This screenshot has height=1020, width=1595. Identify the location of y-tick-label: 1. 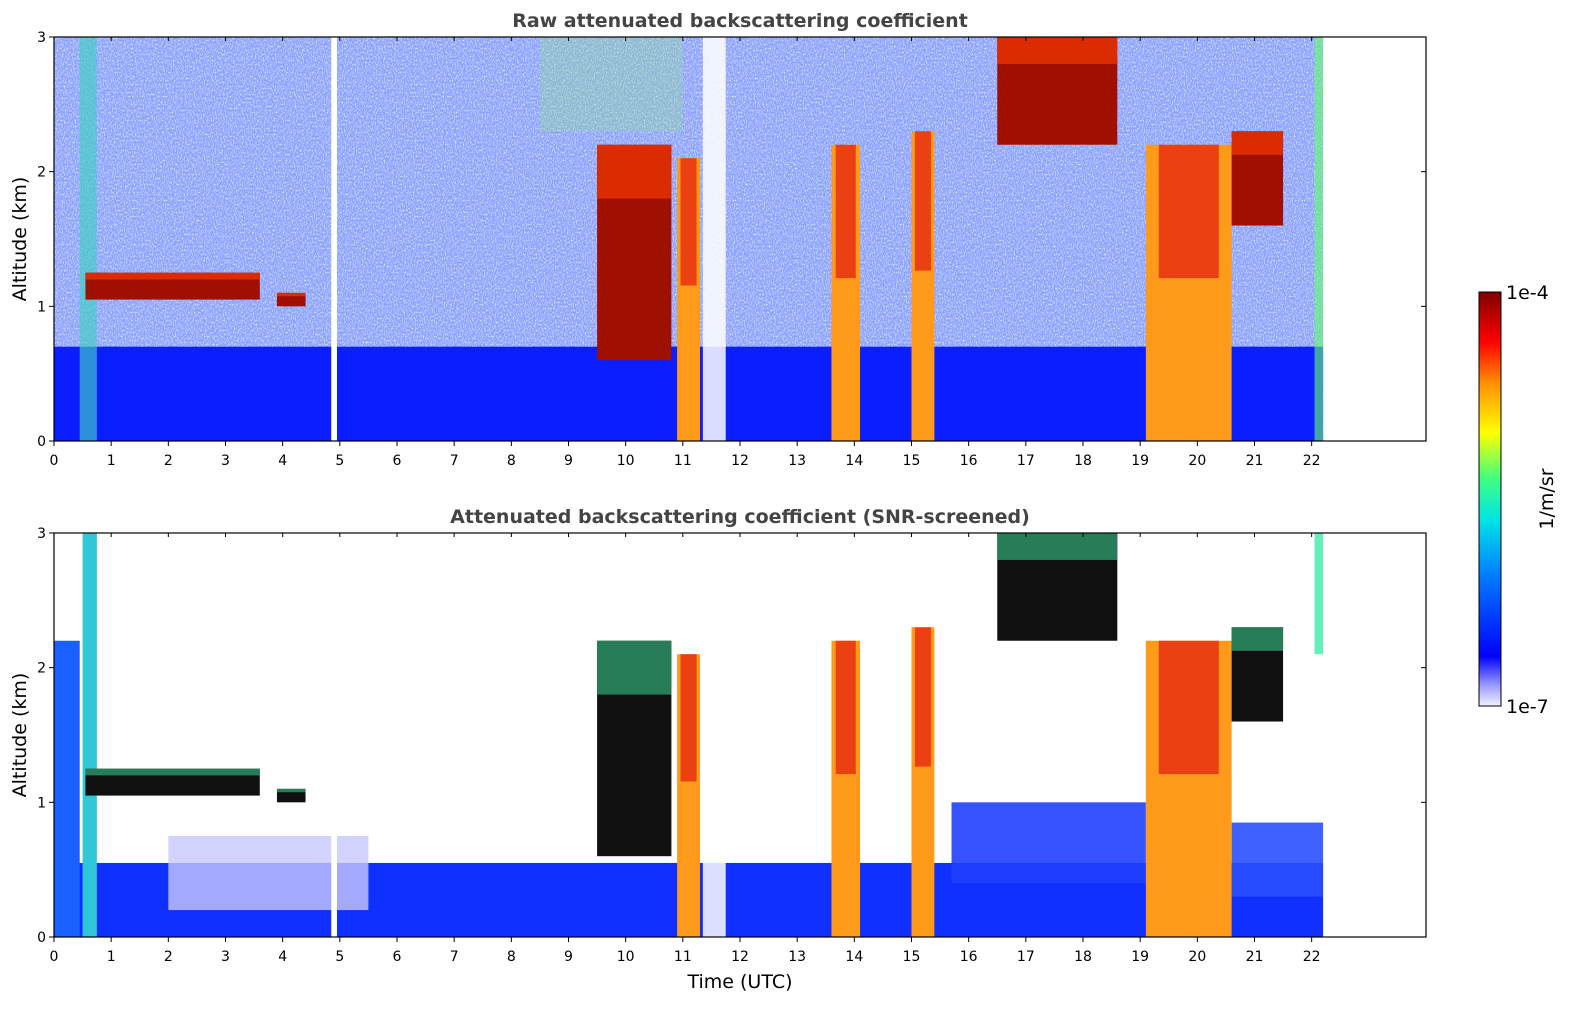
(41, 307).